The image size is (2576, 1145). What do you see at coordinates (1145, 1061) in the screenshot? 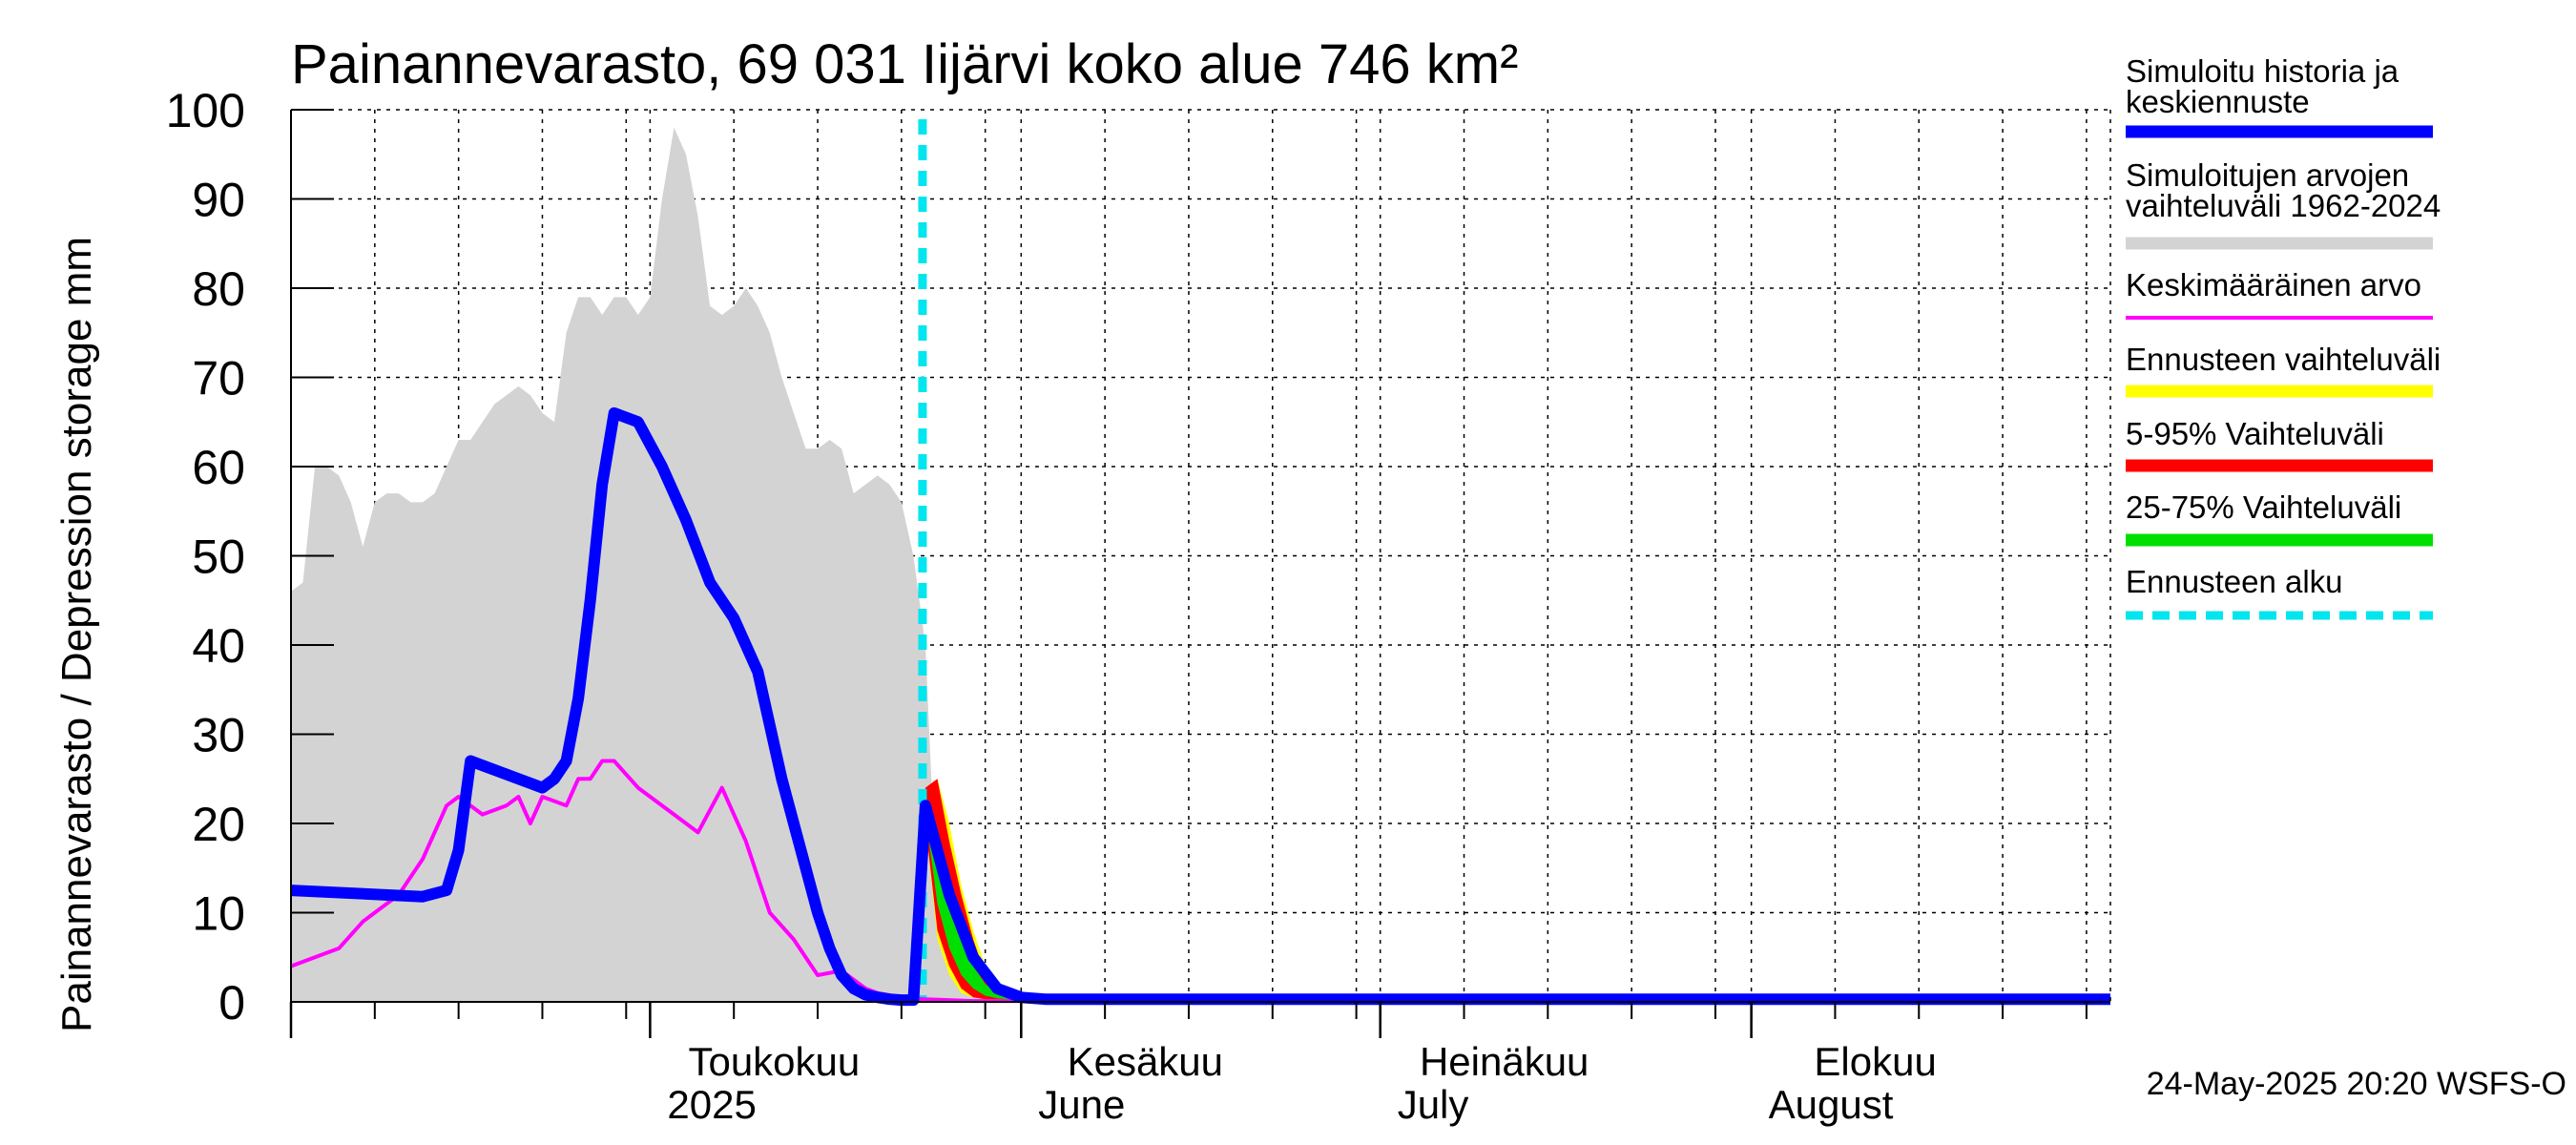
I see `x-tick-label-month: Kesäkuu` at bounding box center [1145, 1061].